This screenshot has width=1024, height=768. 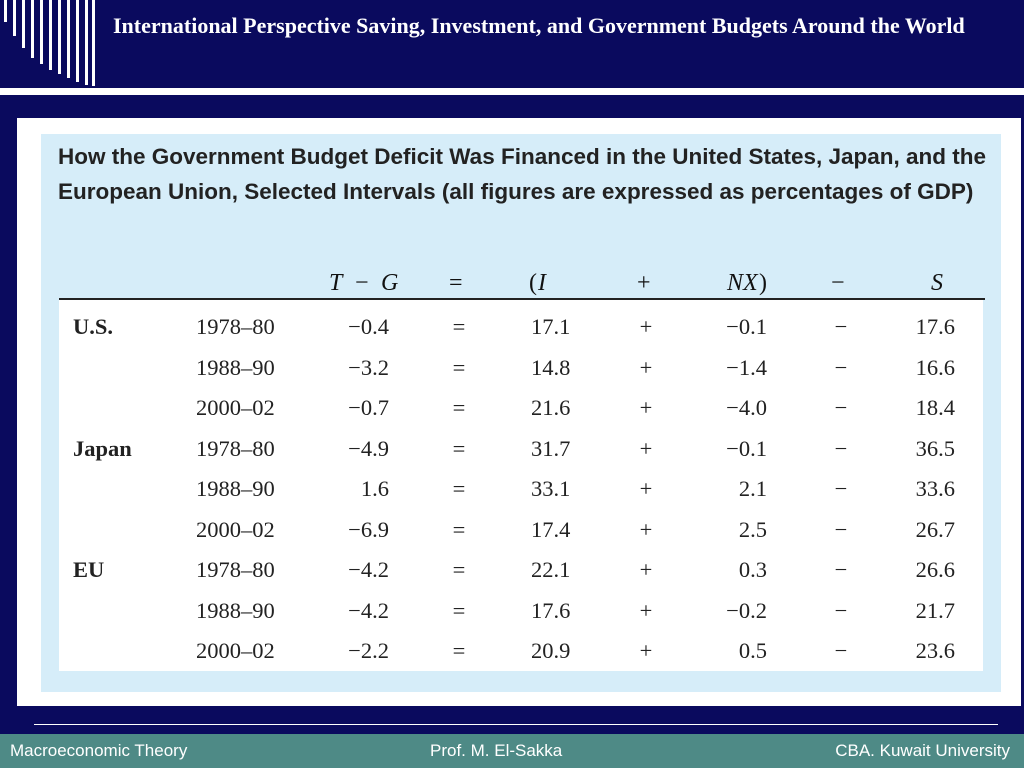 What do you see at coordinates (752, 529) in the screenshot?
I see `cell-net-exports: 2.5` at bounding box center [752, 529].